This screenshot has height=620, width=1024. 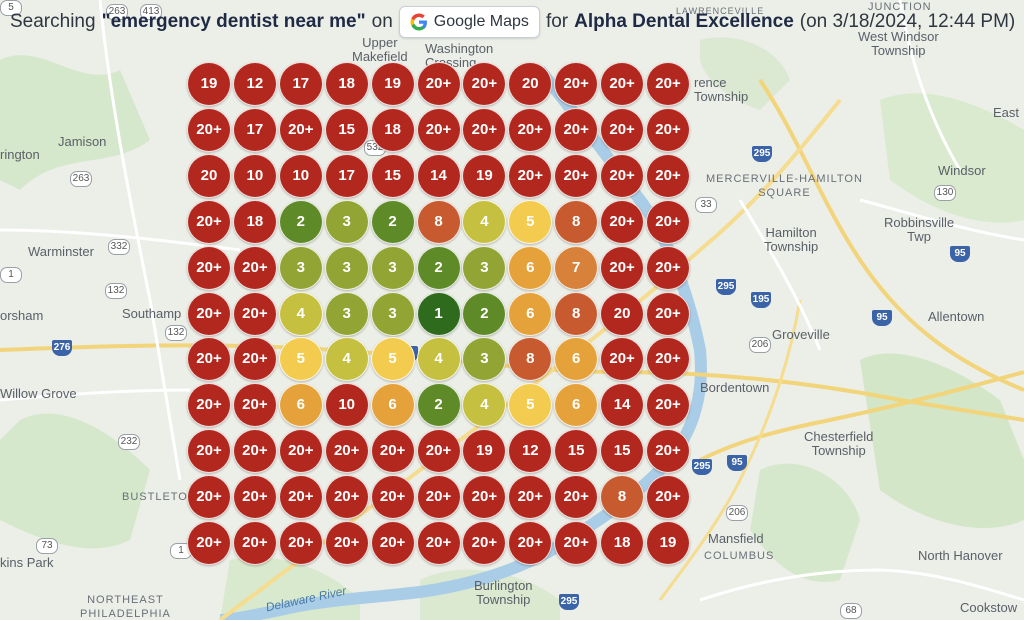 I want to click on rank-marker: 1, so click(x=438, y=313).